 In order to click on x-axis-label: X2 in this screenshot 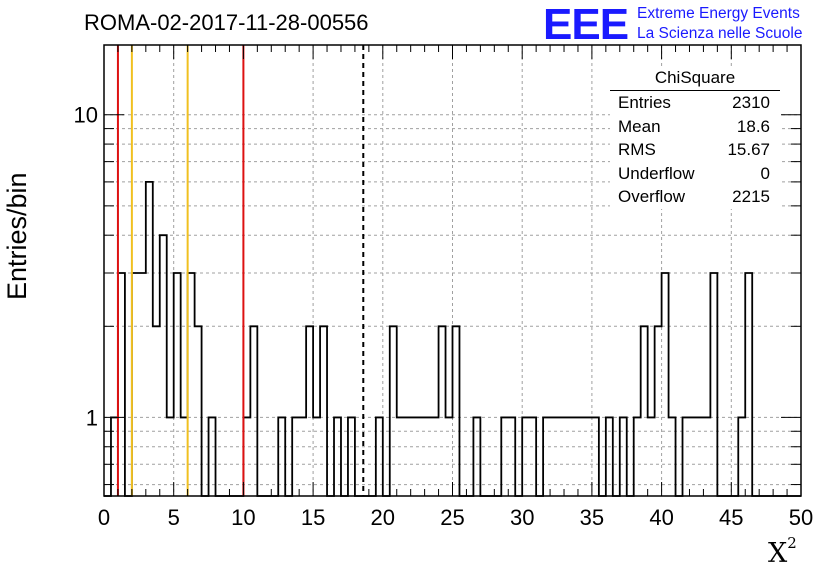, I will do `click(782, 551)`.